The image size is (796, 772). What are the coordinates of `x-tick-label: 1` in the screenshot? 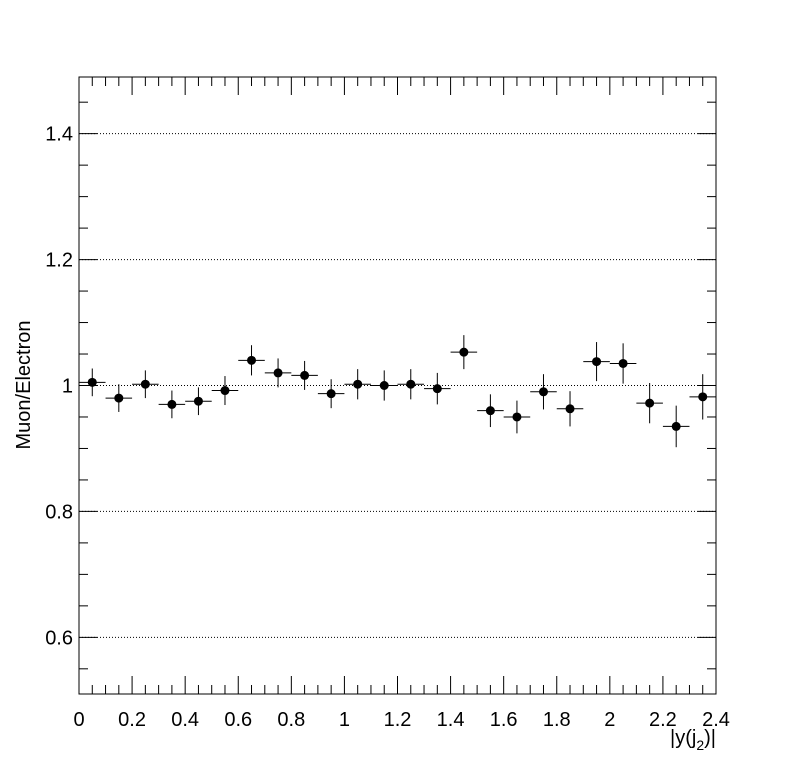 It's located at (344, 720).